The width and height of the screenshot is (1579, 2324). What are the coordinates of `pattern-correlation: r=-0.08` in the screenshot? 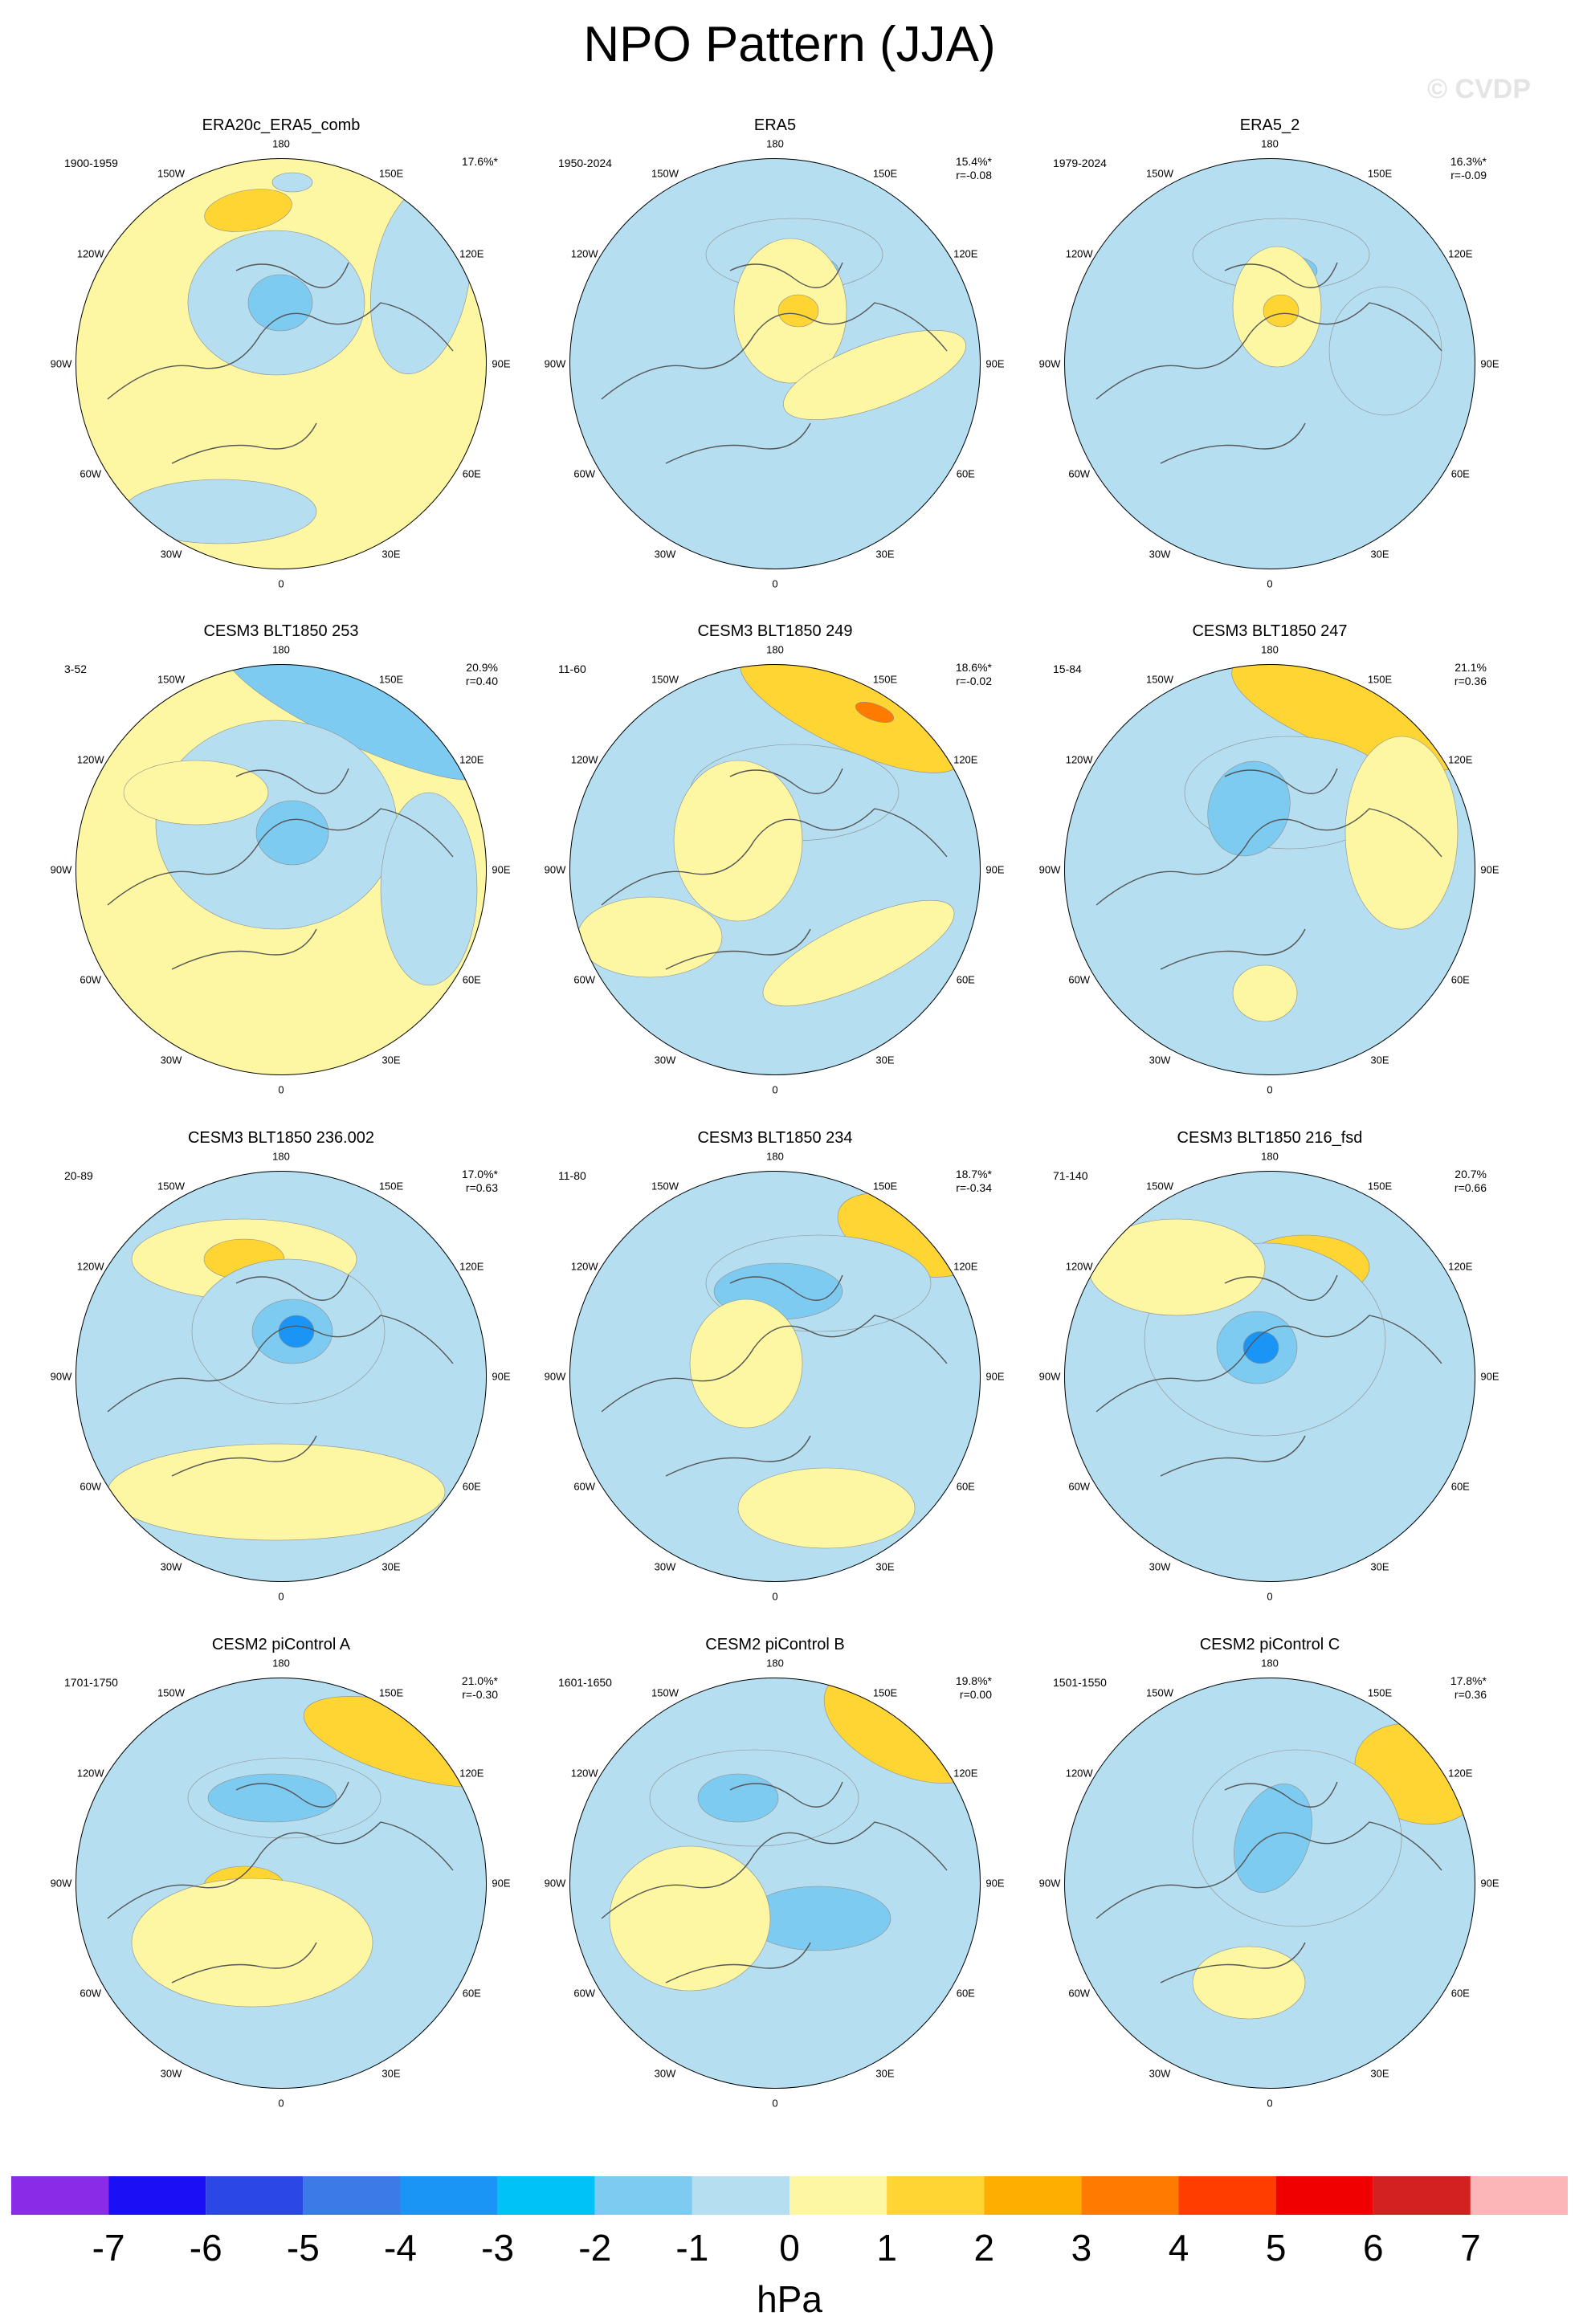 It's located at (974, 175).